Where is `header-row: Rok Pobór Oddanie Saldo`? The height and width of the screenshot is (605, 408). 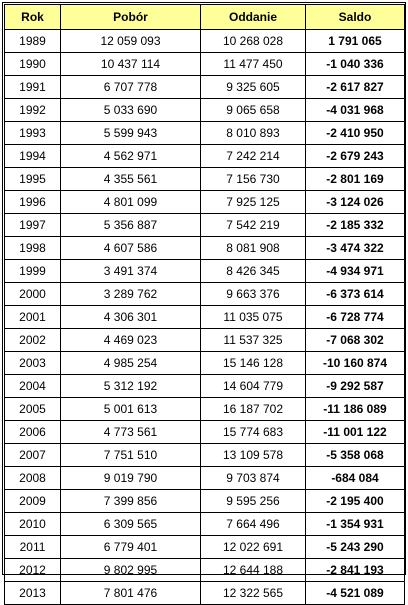 header-row: Rok Pobór Oddanie Saldo is located at coordinates (204, 17).